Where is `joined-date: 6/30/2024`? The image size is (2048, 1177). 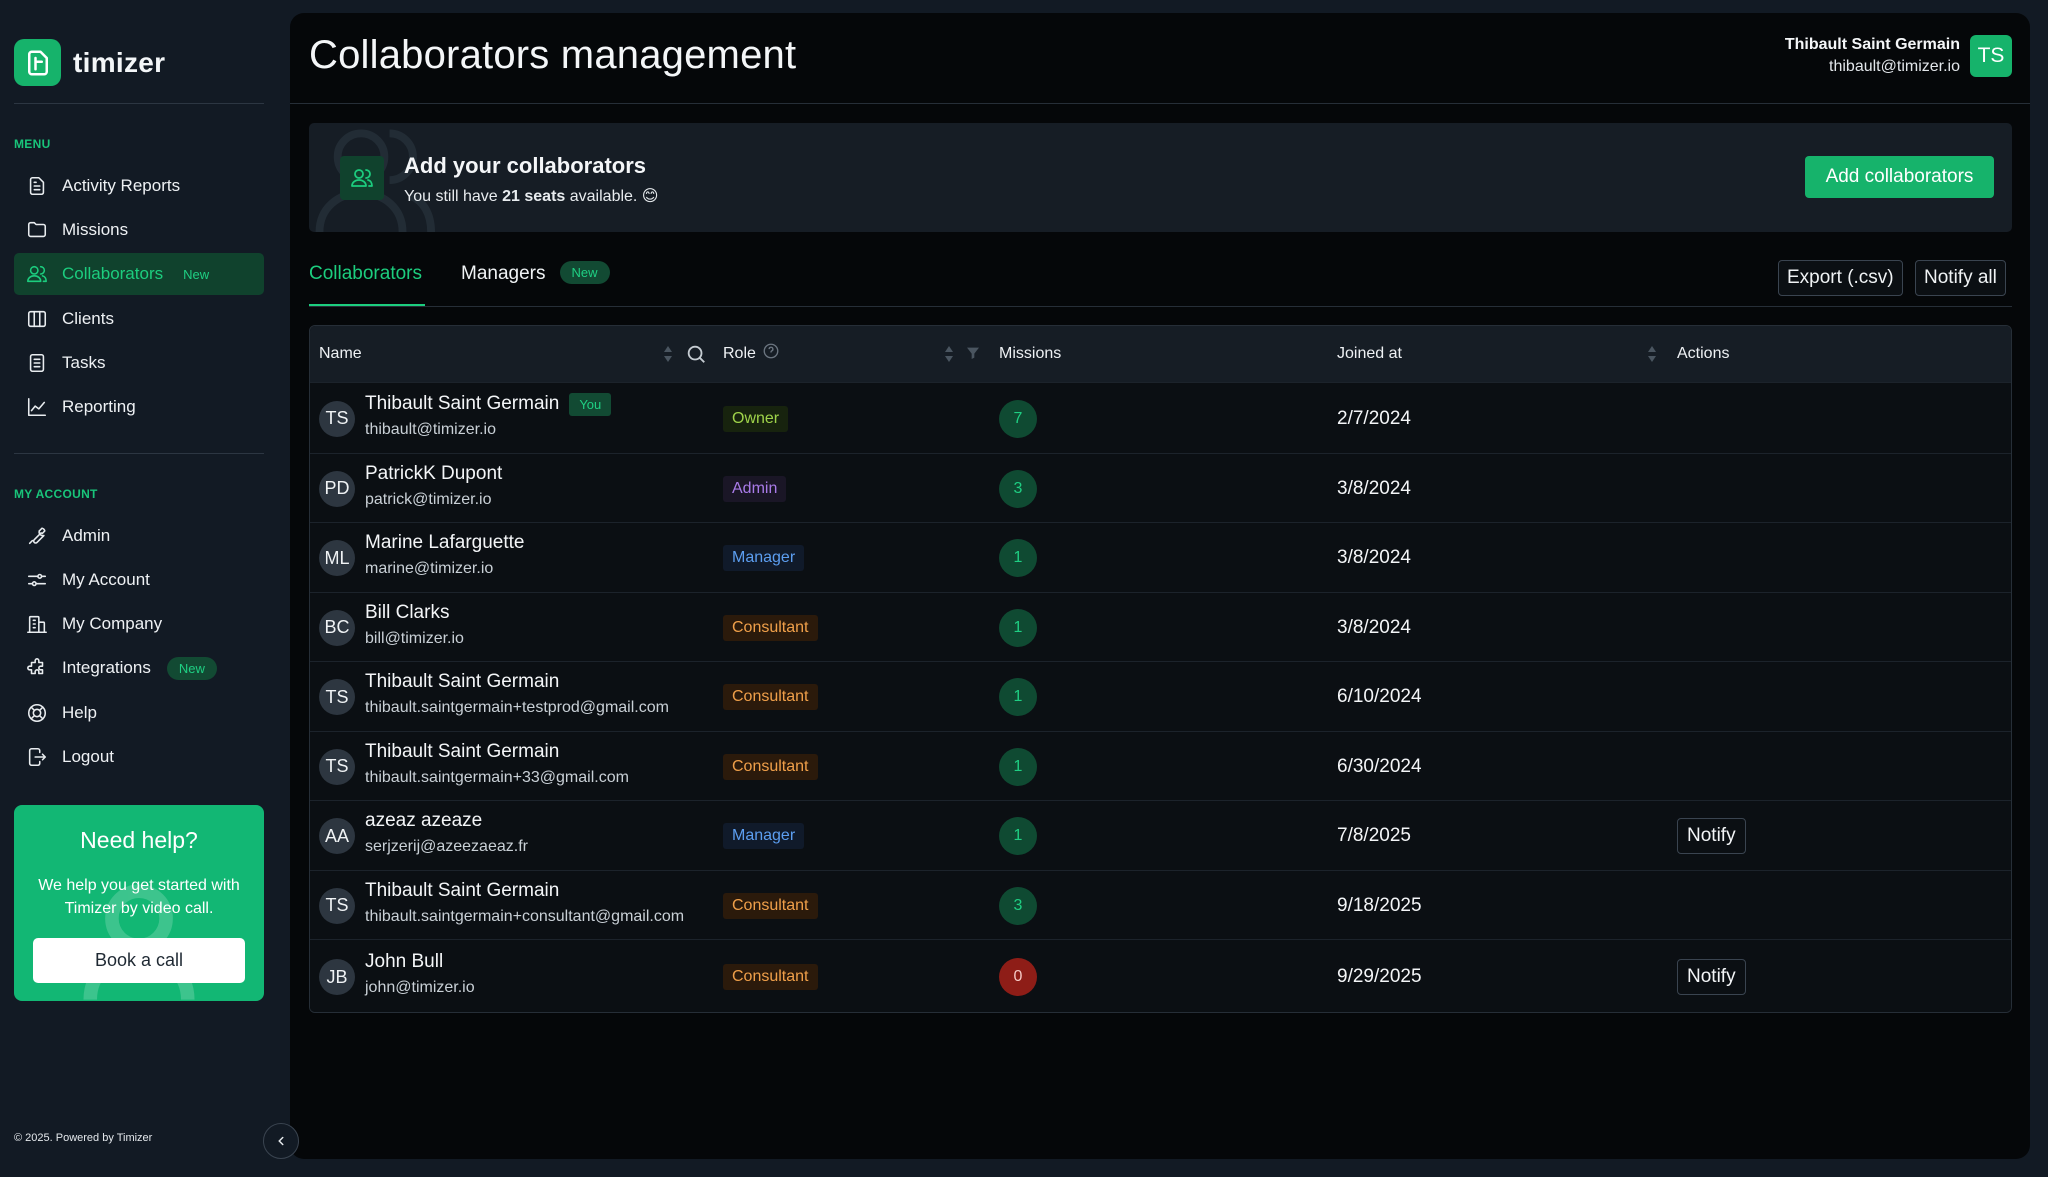
joined-date: 6/30/2024 is located at coordinates (1379, 766).